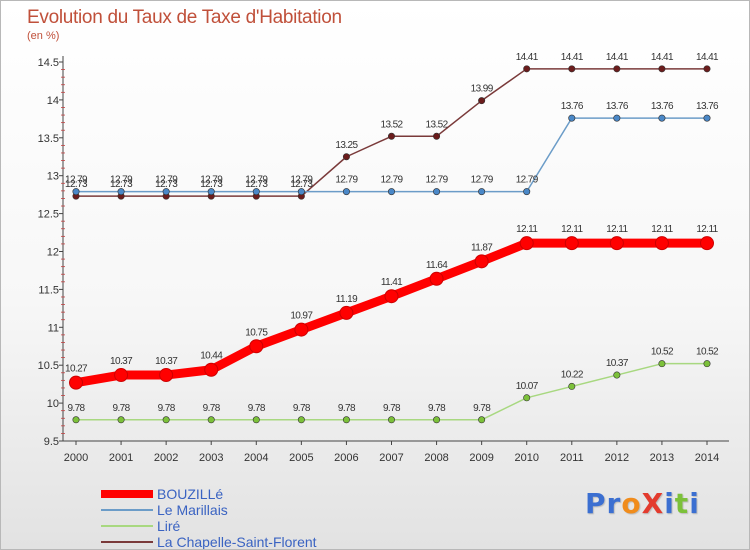 The image size is (750, 550). I want to click on proxiti-logo: ProXiti, so click(642, 503).